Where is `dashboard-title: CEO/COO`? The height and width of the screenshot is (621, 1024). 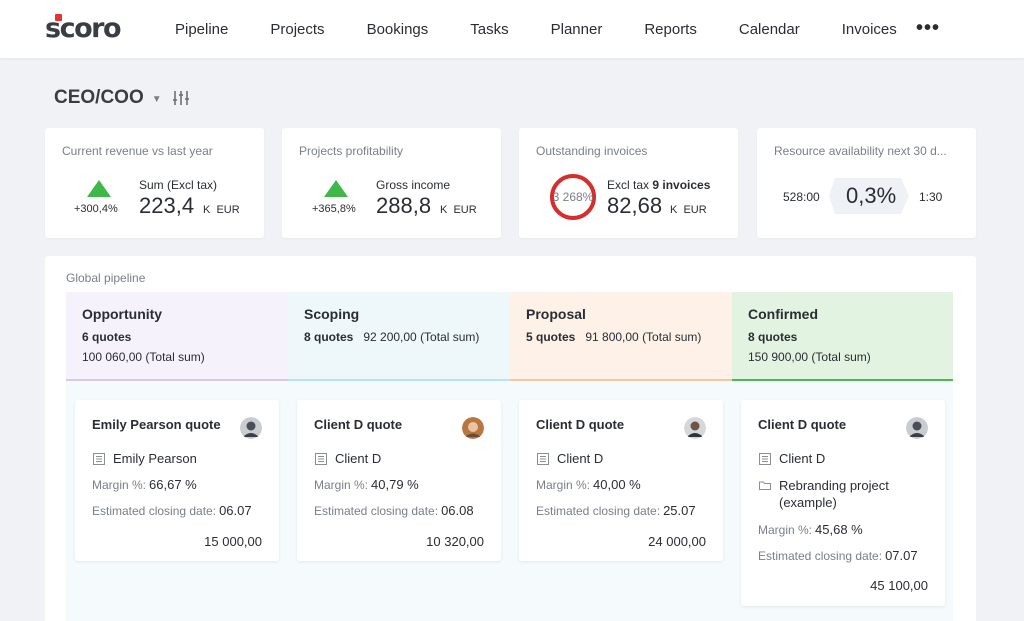
dashboard-title: CEO/COO is located at coordinates (99, 97).